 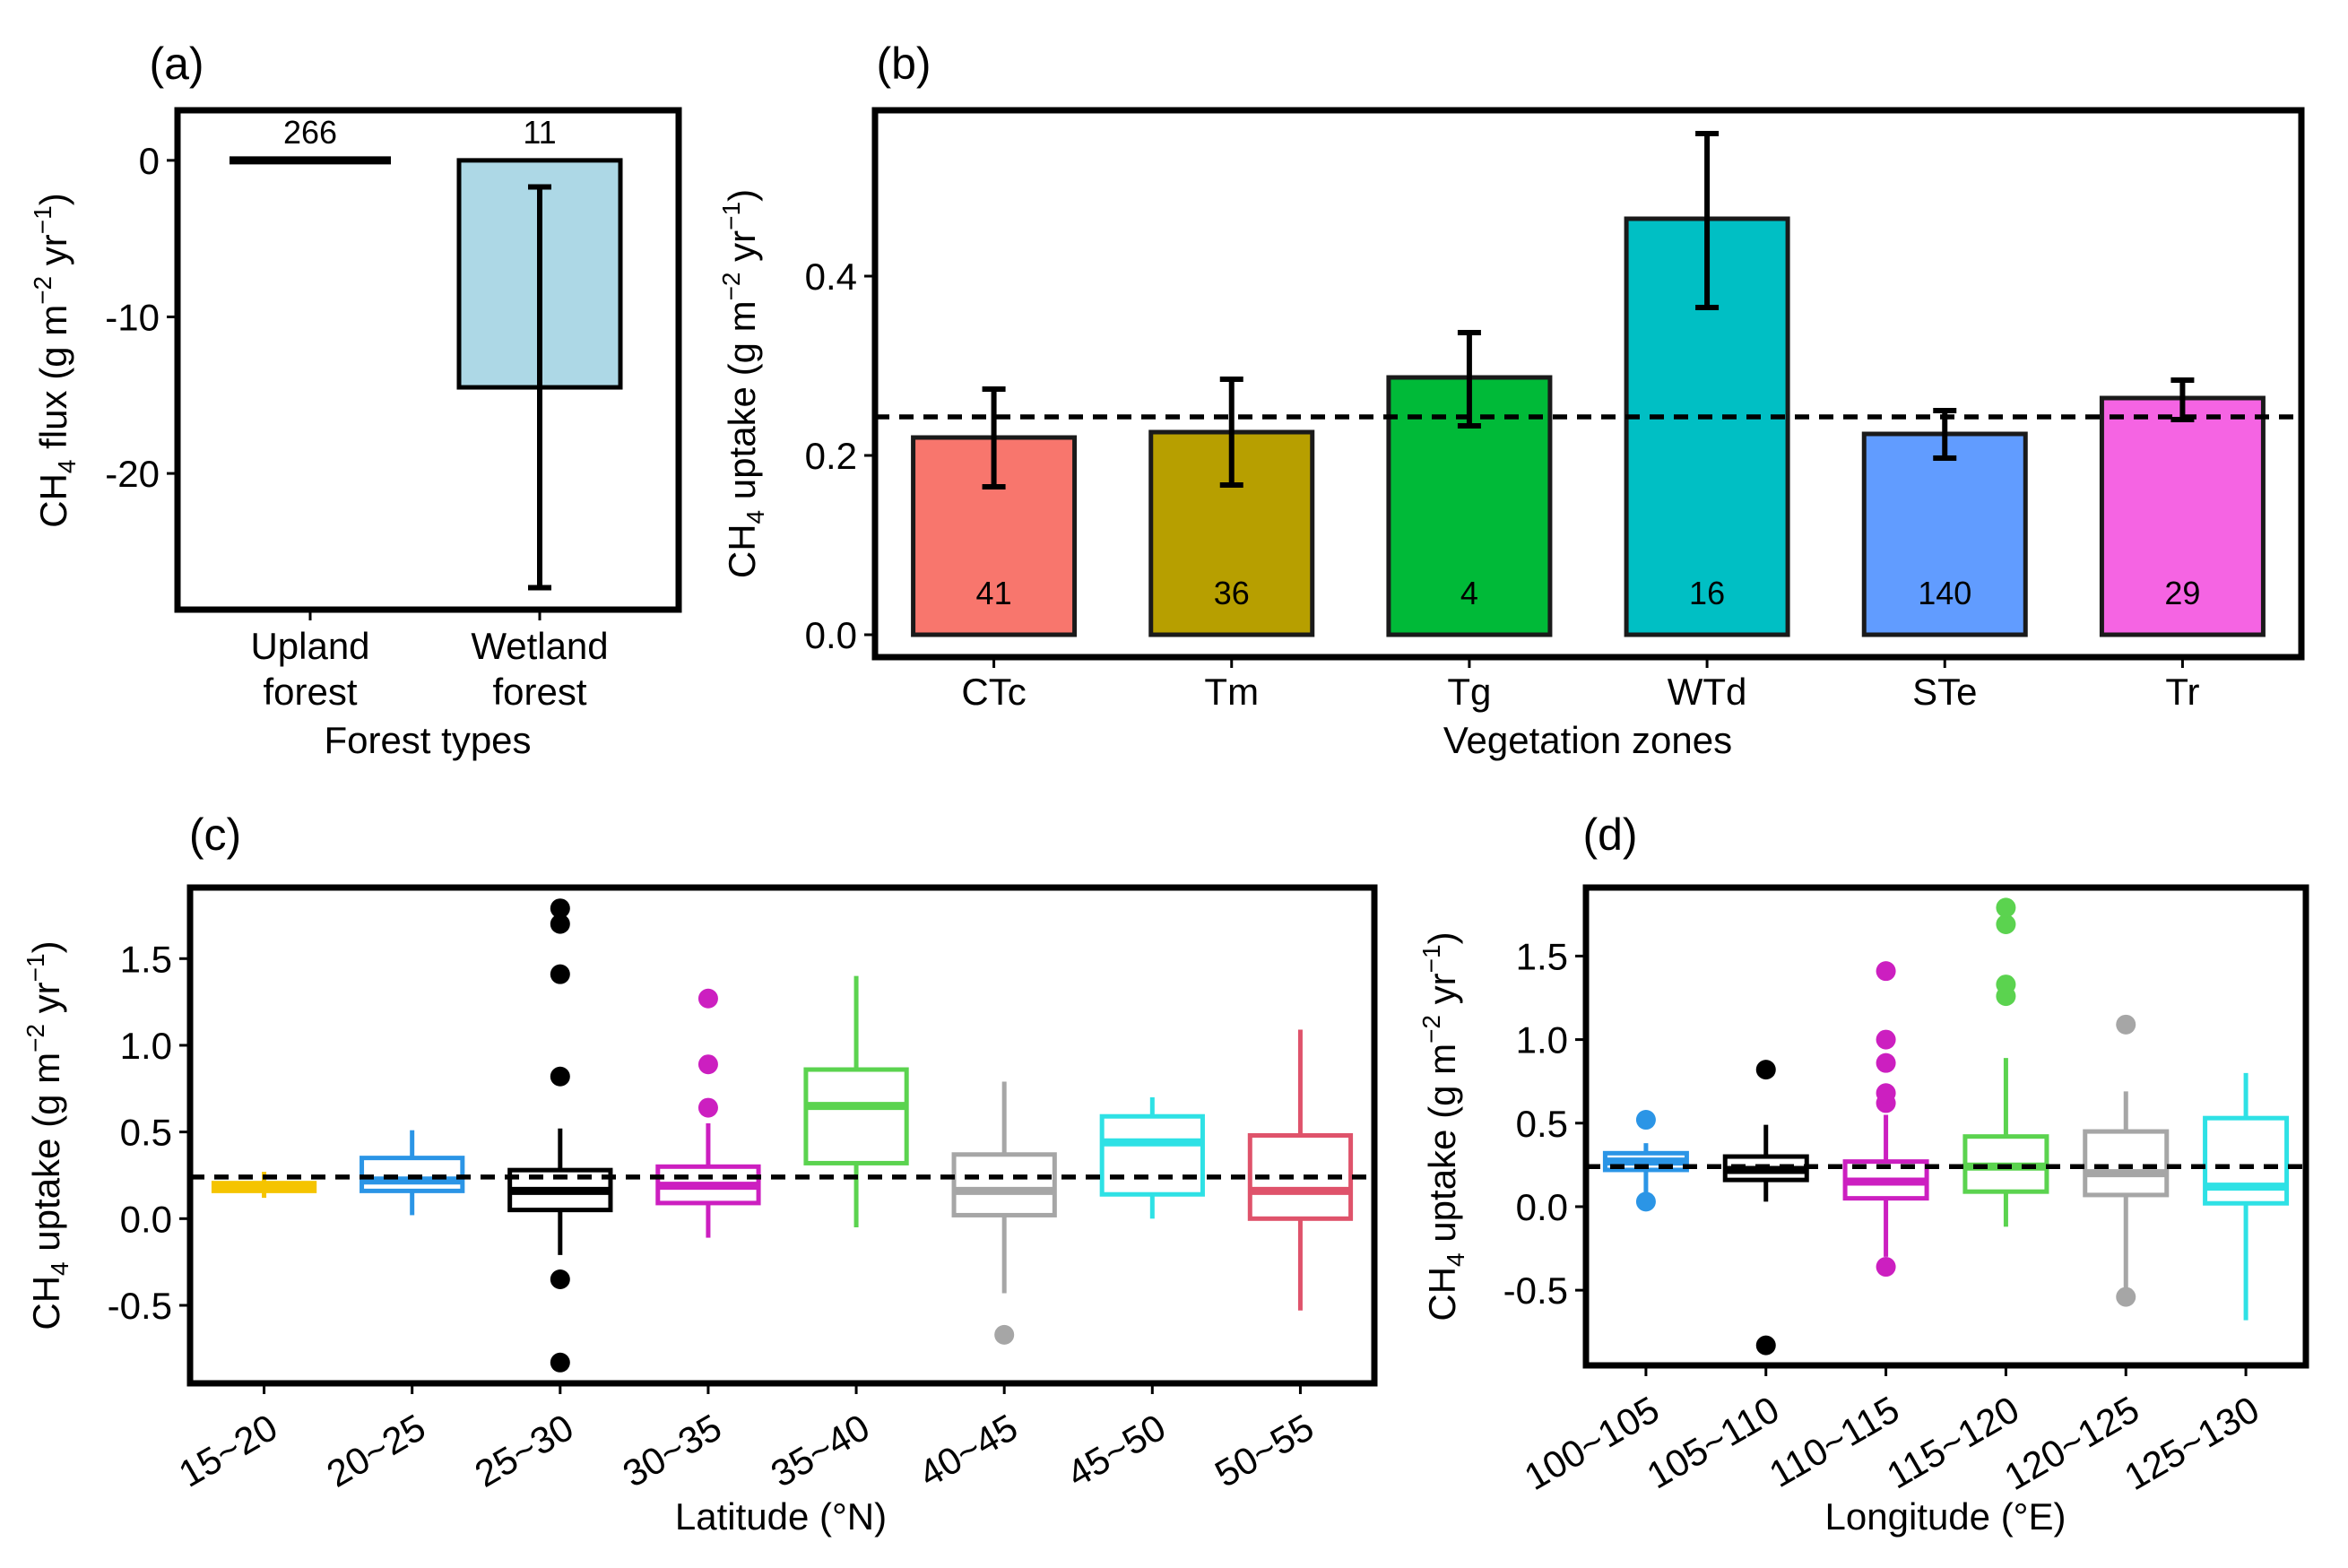 What do you see at coordinates (903, 64) in the screenshot?
I see `panel-letter: (b)` at bounding box center [903, 64].